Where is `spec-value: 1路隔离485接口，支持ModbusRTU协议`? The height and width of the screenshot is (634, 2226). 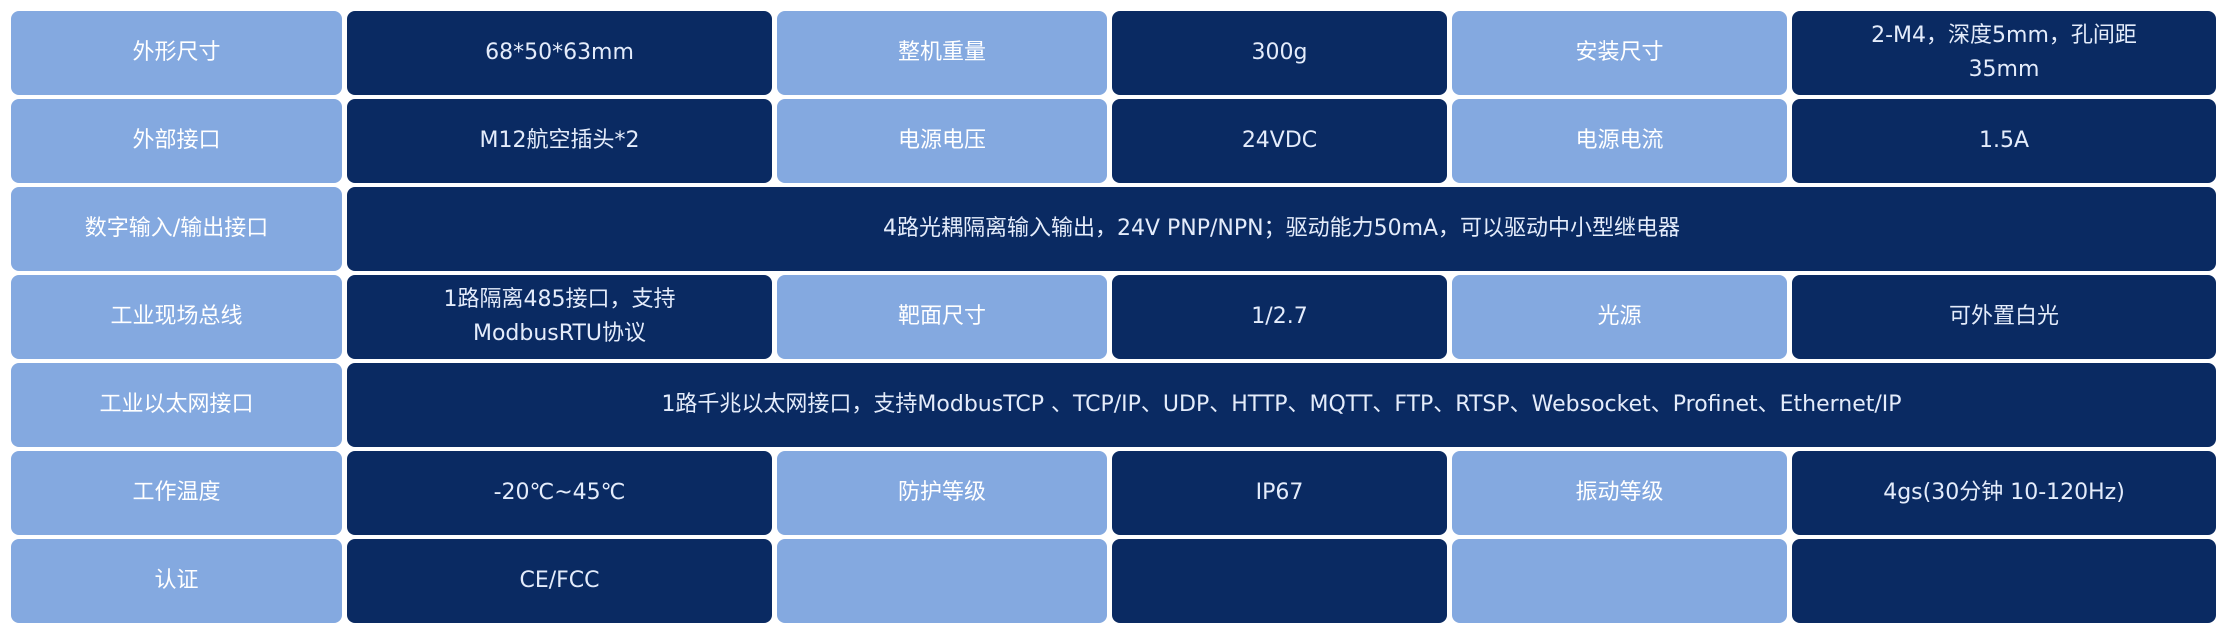
spec-value: 1路隔离485接口，支持ModbusRTU协议 is located at coordinates (559, 317).